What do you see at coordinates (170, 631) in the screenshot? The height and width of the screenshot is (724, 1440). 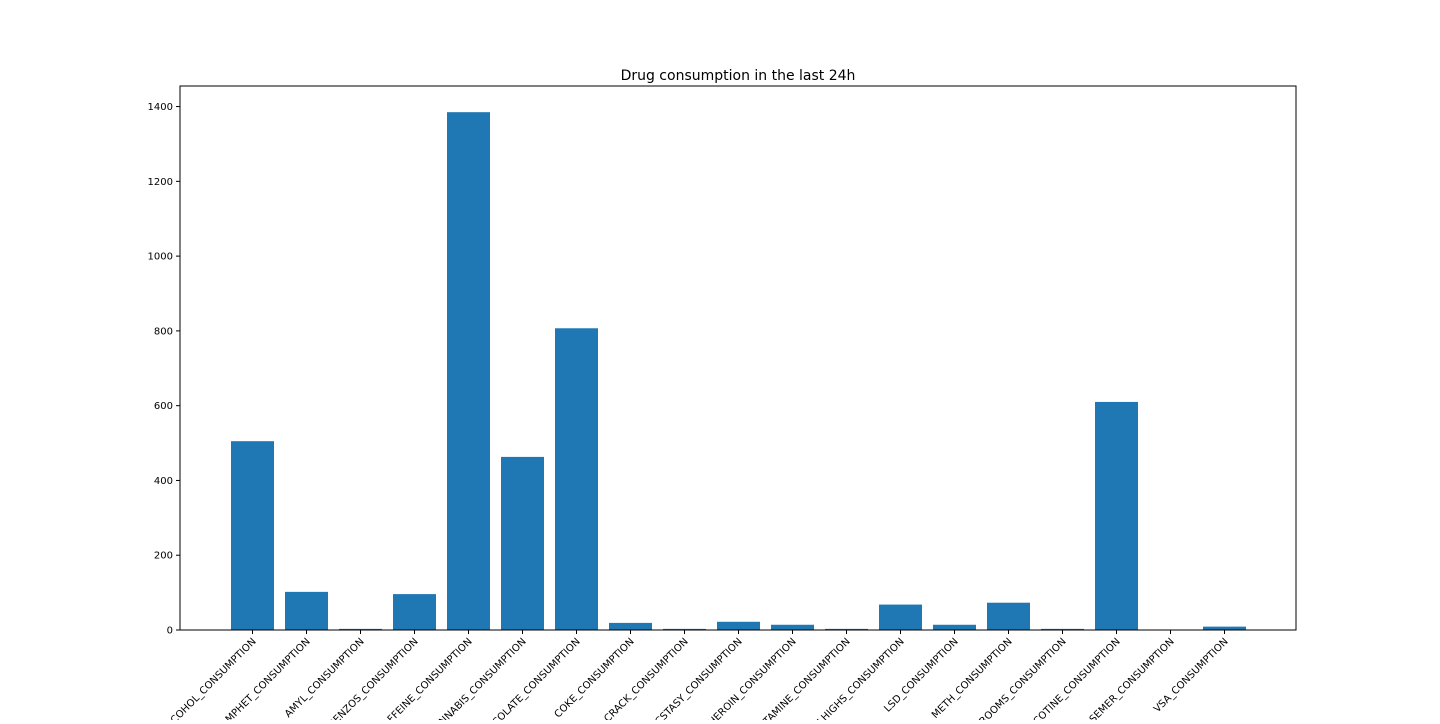 I see `y-tick-label: 0` at bounding box center [170, 631].